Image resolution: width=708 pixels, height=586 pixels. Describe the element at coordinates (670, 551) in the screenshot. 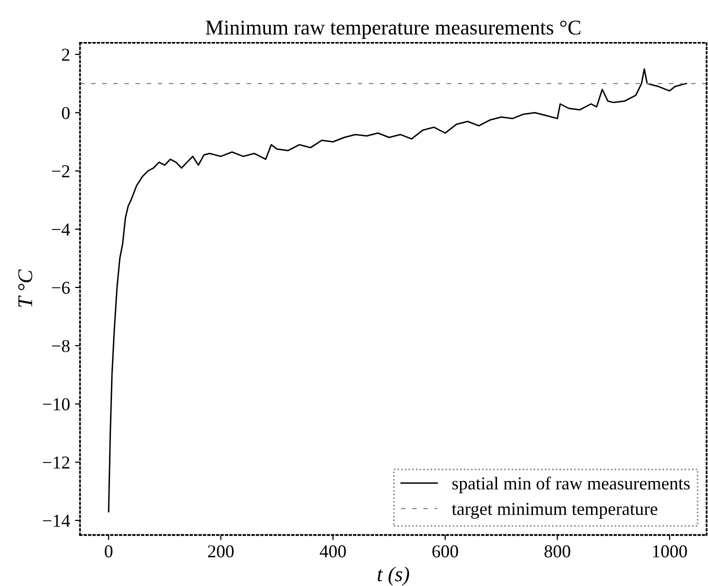

I see `x-tick-label: 1000` at that location.